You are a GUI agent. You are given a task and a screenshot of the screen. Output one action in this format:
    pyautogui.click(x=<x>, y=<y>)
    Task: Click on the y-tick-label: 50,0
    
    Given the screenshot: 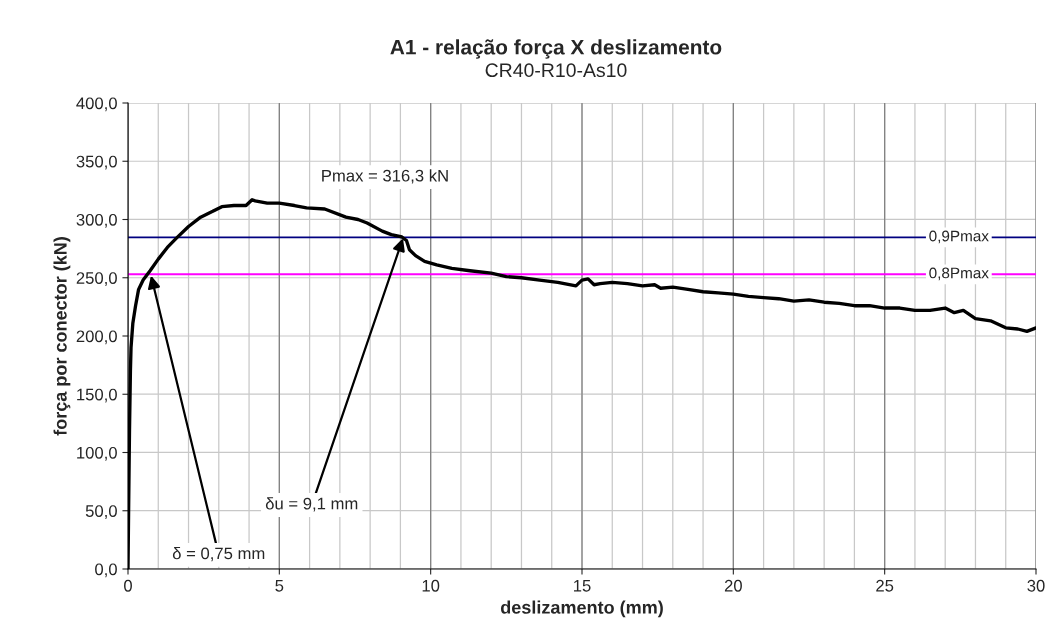 What is the action you would take?
    pyautogui.click(x=101, y=512)
    